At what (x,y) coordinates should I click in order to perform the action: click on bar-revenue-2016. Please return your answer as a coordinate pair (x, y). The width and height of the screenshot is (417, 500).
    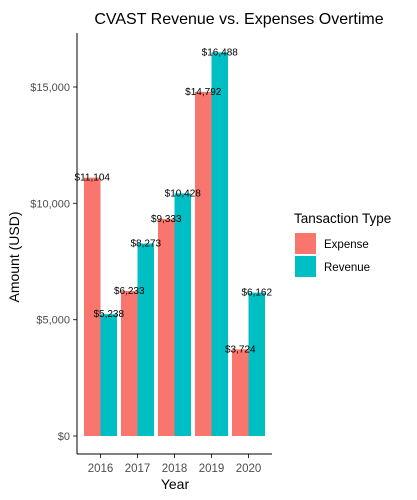
    Looking at the image, I should click on (108, 375).